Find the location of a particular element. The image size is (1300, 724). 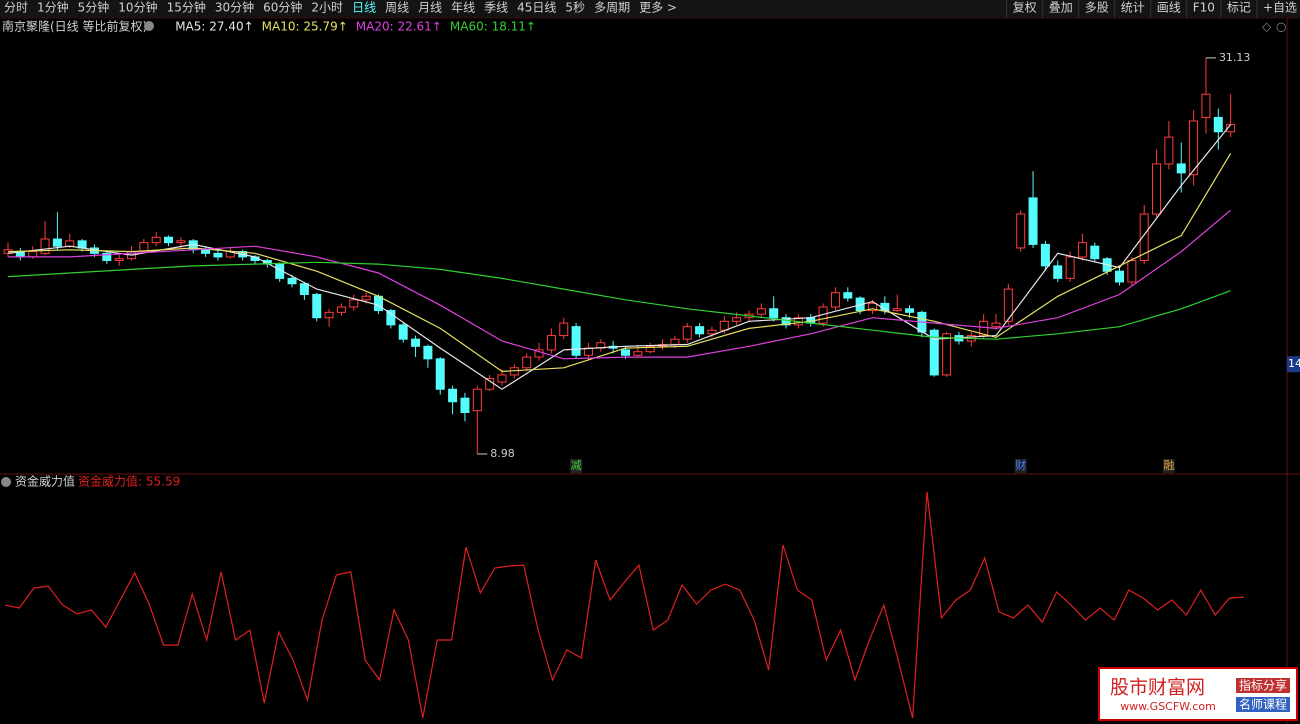

legend-entry: MA10: 25.79↑ is located at coordinates (305, 27).